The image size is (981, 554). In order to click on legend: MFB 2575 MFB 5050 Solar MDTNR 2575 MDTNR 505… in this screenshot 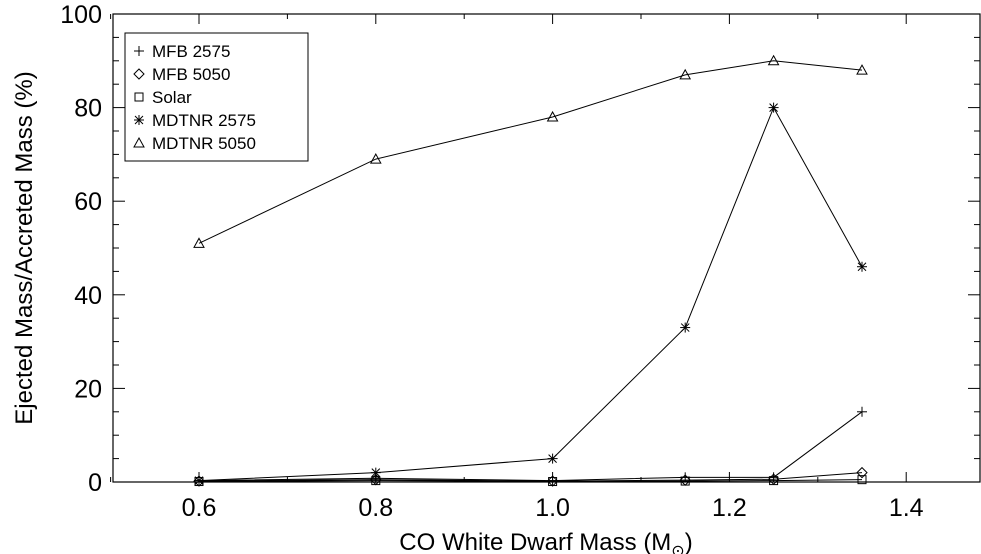, I will do `click(216, 97)`.